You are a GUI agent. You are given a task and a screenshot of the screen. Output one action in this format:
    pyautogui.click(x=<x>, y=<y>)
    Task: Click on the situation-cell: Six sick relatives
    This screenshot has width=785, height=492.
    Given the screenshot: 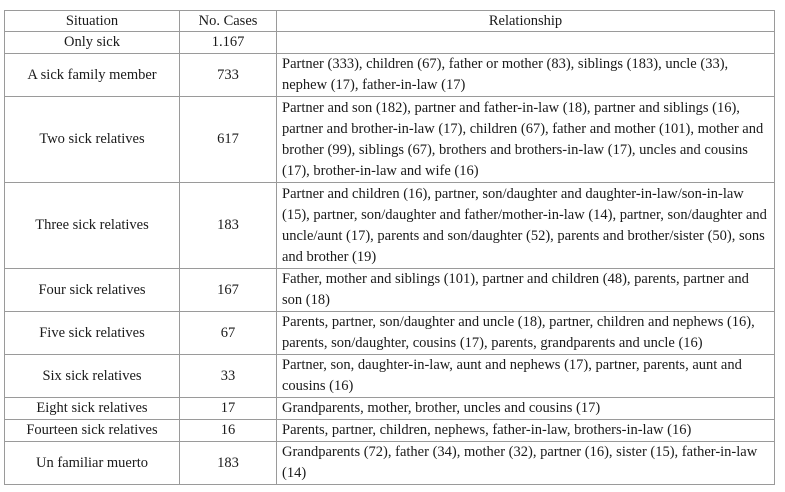 What is the action you would take?
    pyautogui.click(x=92, y=376)
    